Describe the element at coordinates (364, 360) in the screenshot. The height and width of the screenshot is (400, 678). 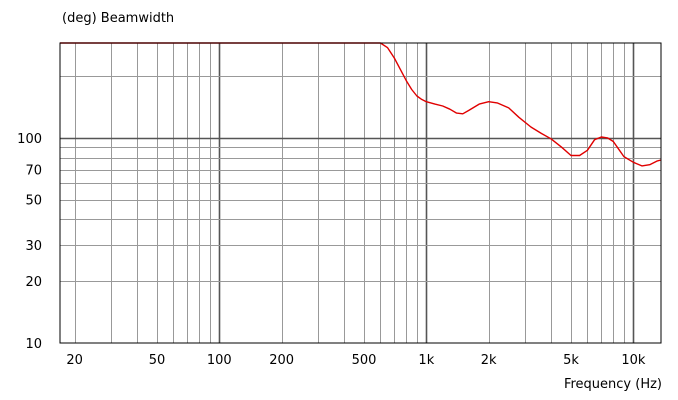
I see `x-tick-label: 500` at that location.